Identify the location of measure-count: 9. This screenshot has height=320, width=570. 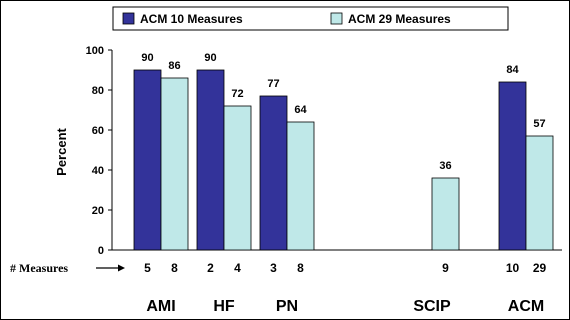
(445, 268).